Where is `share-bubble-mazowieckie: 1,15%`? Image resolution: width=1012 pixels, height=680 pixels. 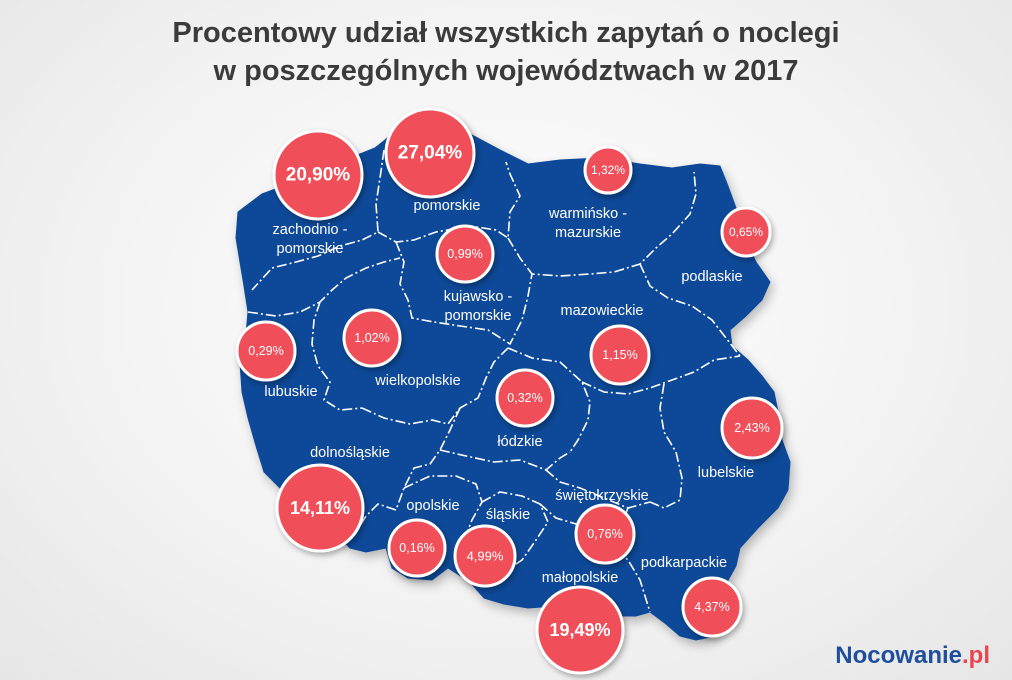 share-bubble-mazowieckie: 1,15% is located at coordinates (620, 355).